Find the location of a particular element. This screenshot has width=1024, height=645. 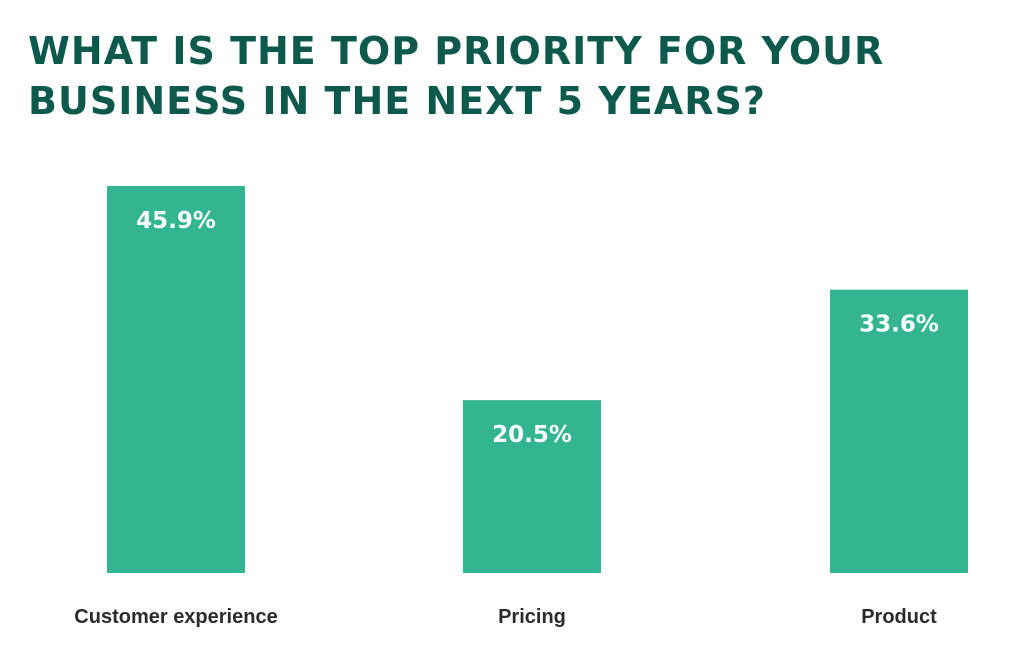

category-label: Product is located at coordinates (899, 617).